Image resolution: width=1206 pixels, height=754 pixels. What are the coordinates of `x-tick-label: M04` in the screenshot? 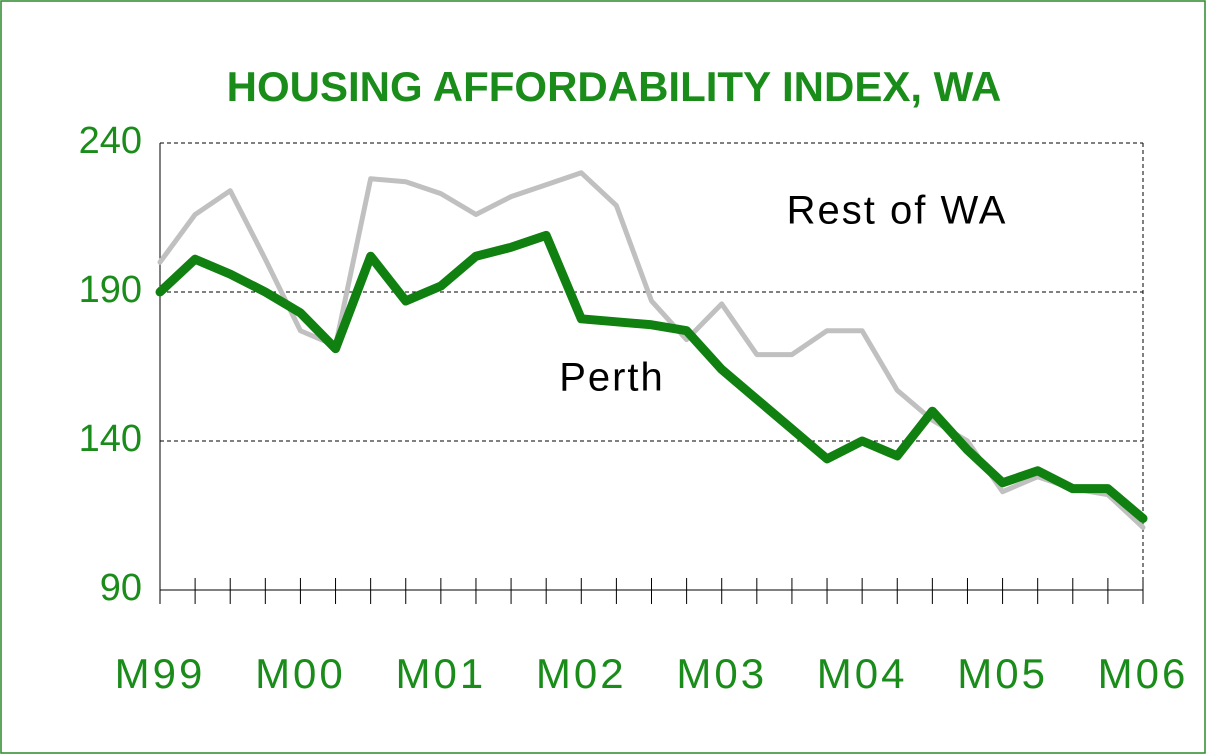 It's located at (862, 673).